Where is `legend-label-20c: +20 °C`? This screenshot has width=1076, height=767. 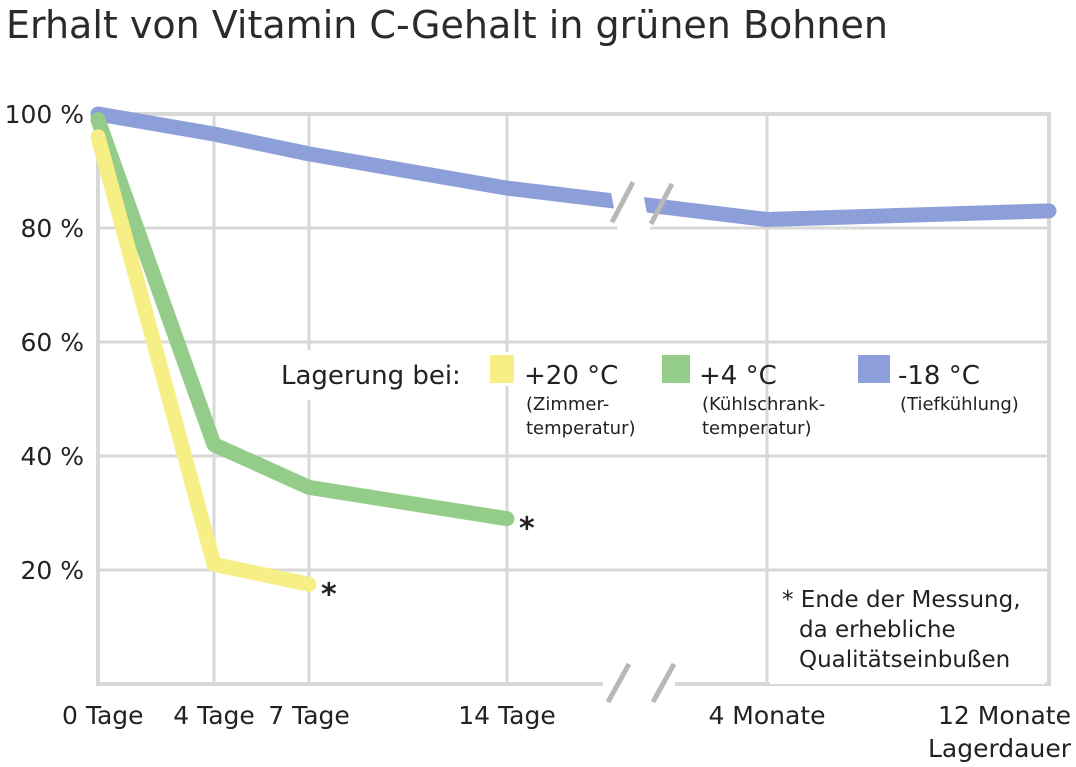
legend-label-20c: +20 °C is located at coordinates (571, 376).